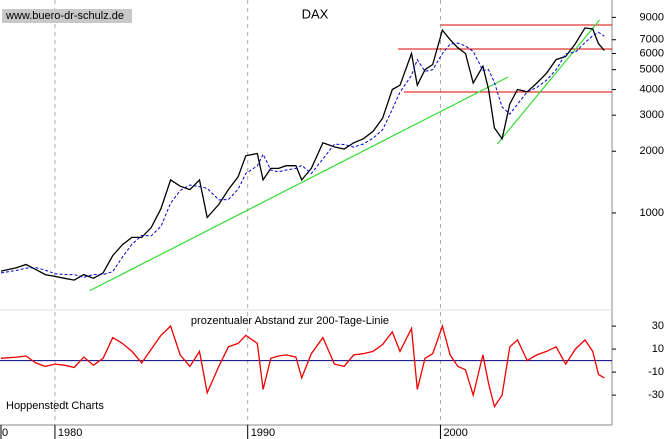 Image resolution: width=667 pixels, height=439 pixels. I want to click on y-tick-label: 10, so click(658, 349).